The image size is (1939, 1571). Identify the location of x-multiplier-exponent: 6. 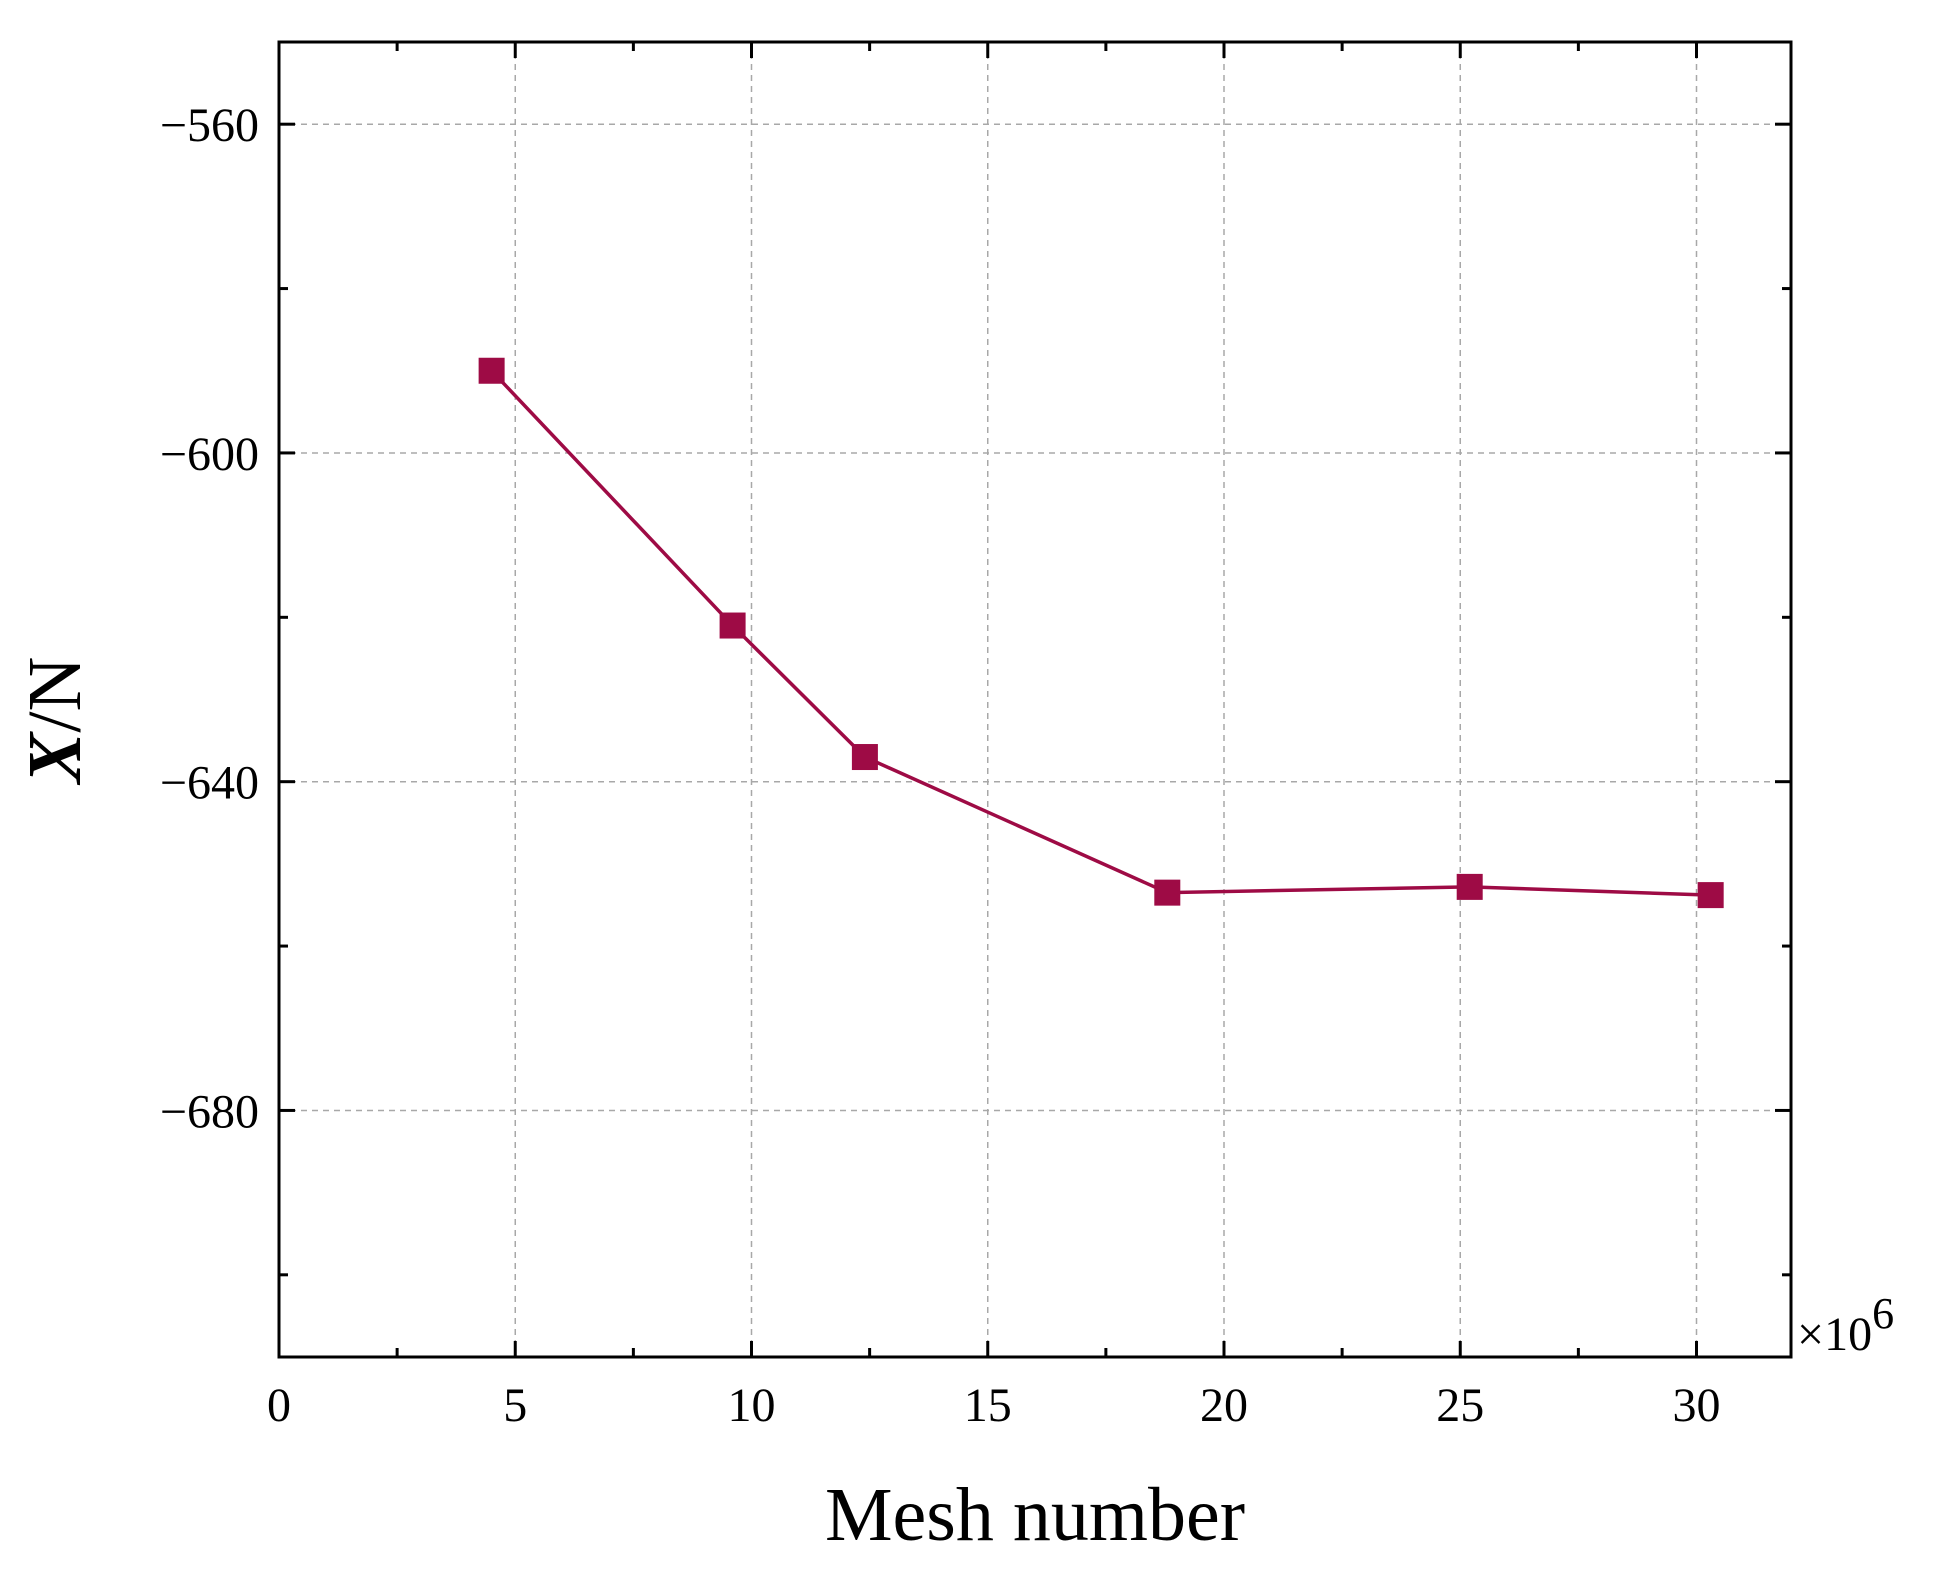
(1883, 1313).